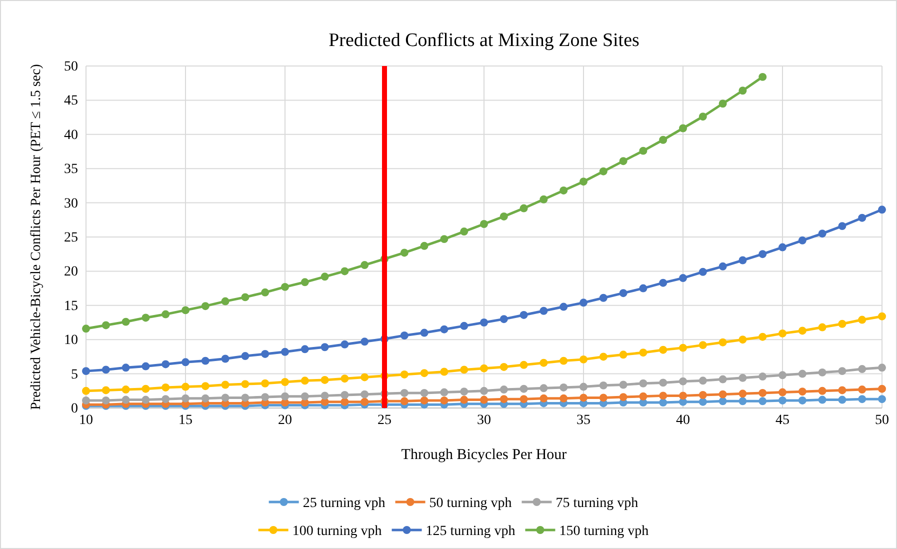 Image resolution: width=897 pixels, height=549 pixels. What do you see at coordinates (71, 135) in the screenshot?
I see `y-tick-label: 40` at bounding box center [71, 135].